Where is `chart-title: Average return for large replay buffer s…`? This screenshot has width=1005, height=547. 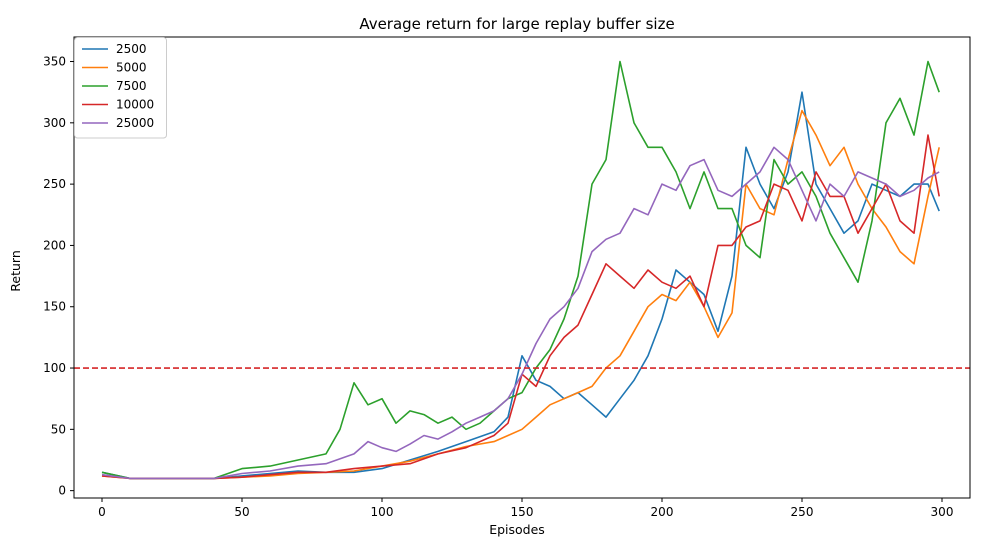
chart-title: Average return for large replay buffer s… is located at coordinates (516, 24).